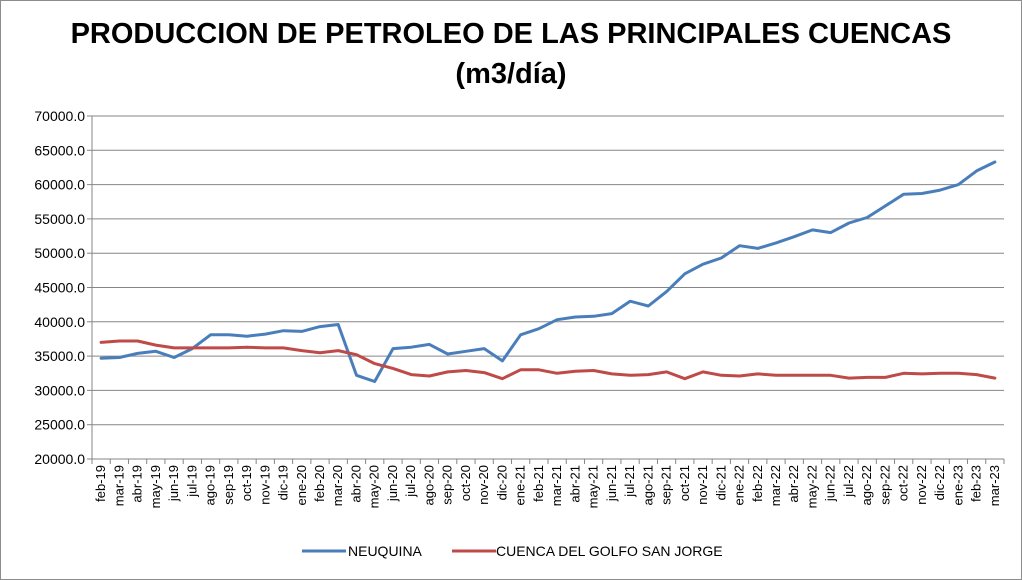 The height and width of the screenshot is (580, 1022). I want to click on x-tick-label: abr-20, so click(355, 484).